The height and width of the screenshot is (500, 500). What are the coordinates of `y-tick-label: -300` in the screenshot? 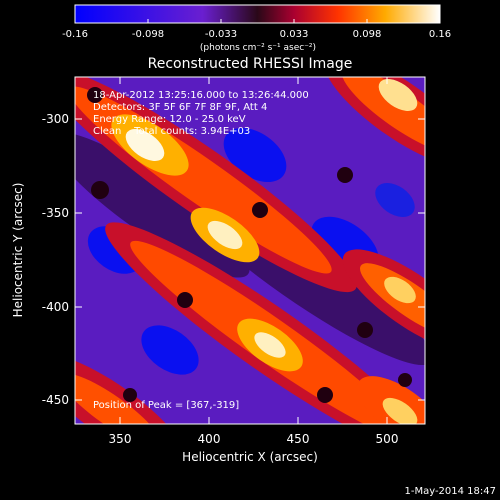 It's located at (55, 119).